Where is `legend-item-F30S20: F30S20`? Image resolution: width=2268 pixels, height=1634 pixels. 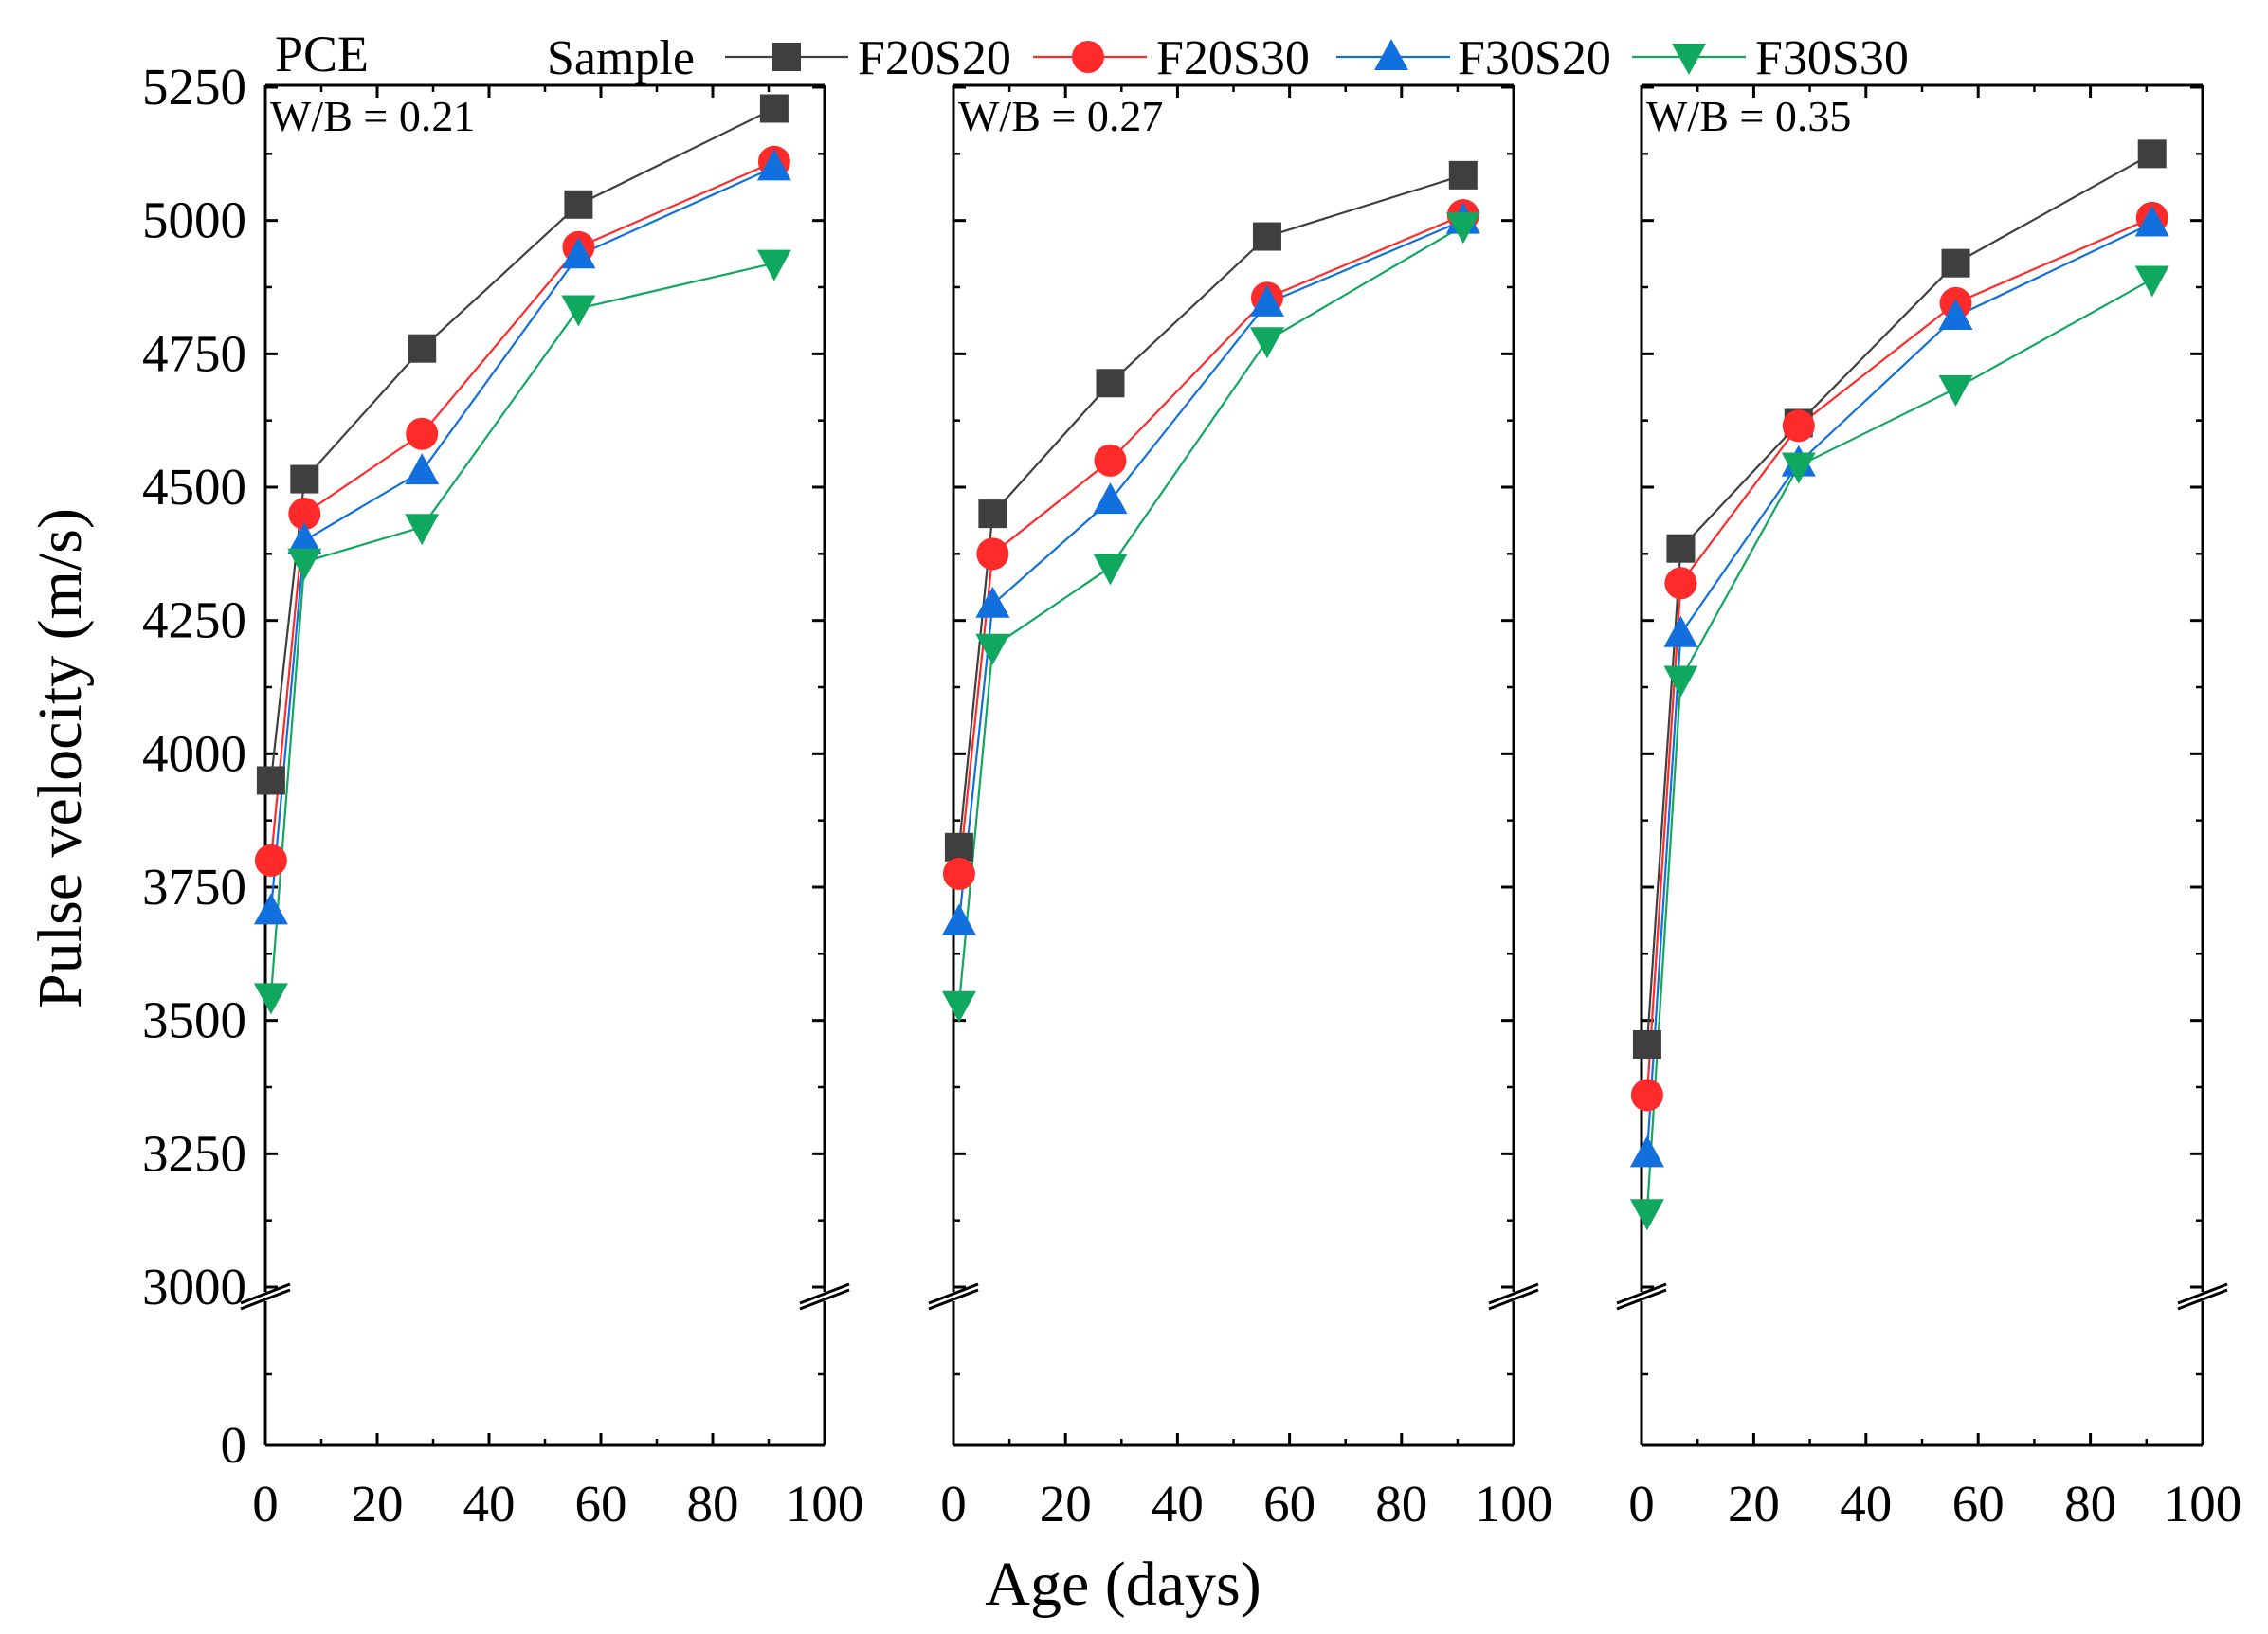
legend-item-F30S20: F30S20 is located at coordinates (1473, 58).